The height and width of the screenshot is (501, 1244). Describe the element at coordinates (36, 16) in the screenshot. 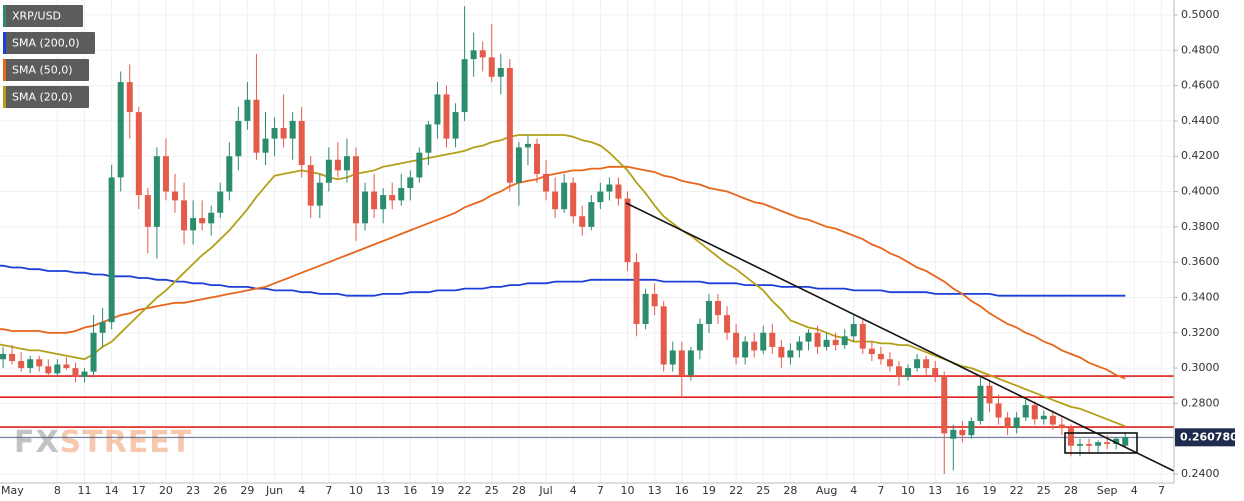

I see `legend-label: XRP/USD` at that location.